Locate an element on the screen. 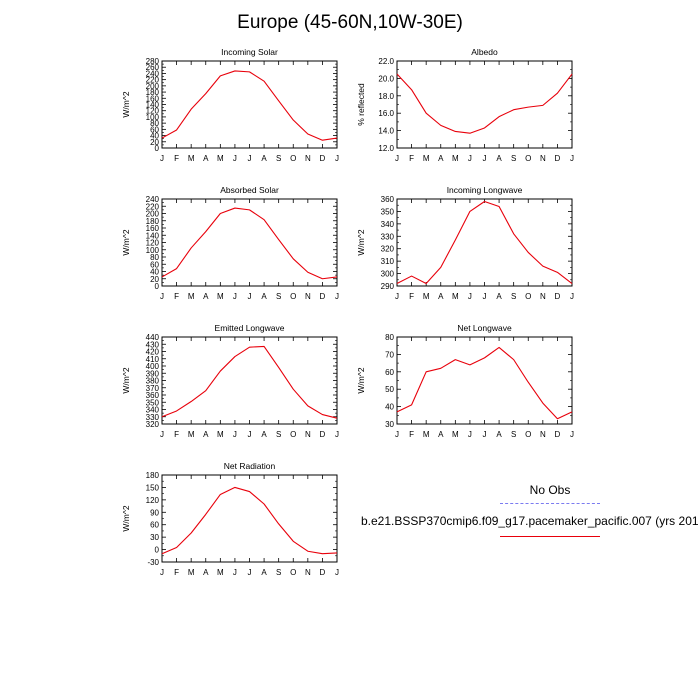  y-tick-label: 12.0 is located at coordinates (386, 148).